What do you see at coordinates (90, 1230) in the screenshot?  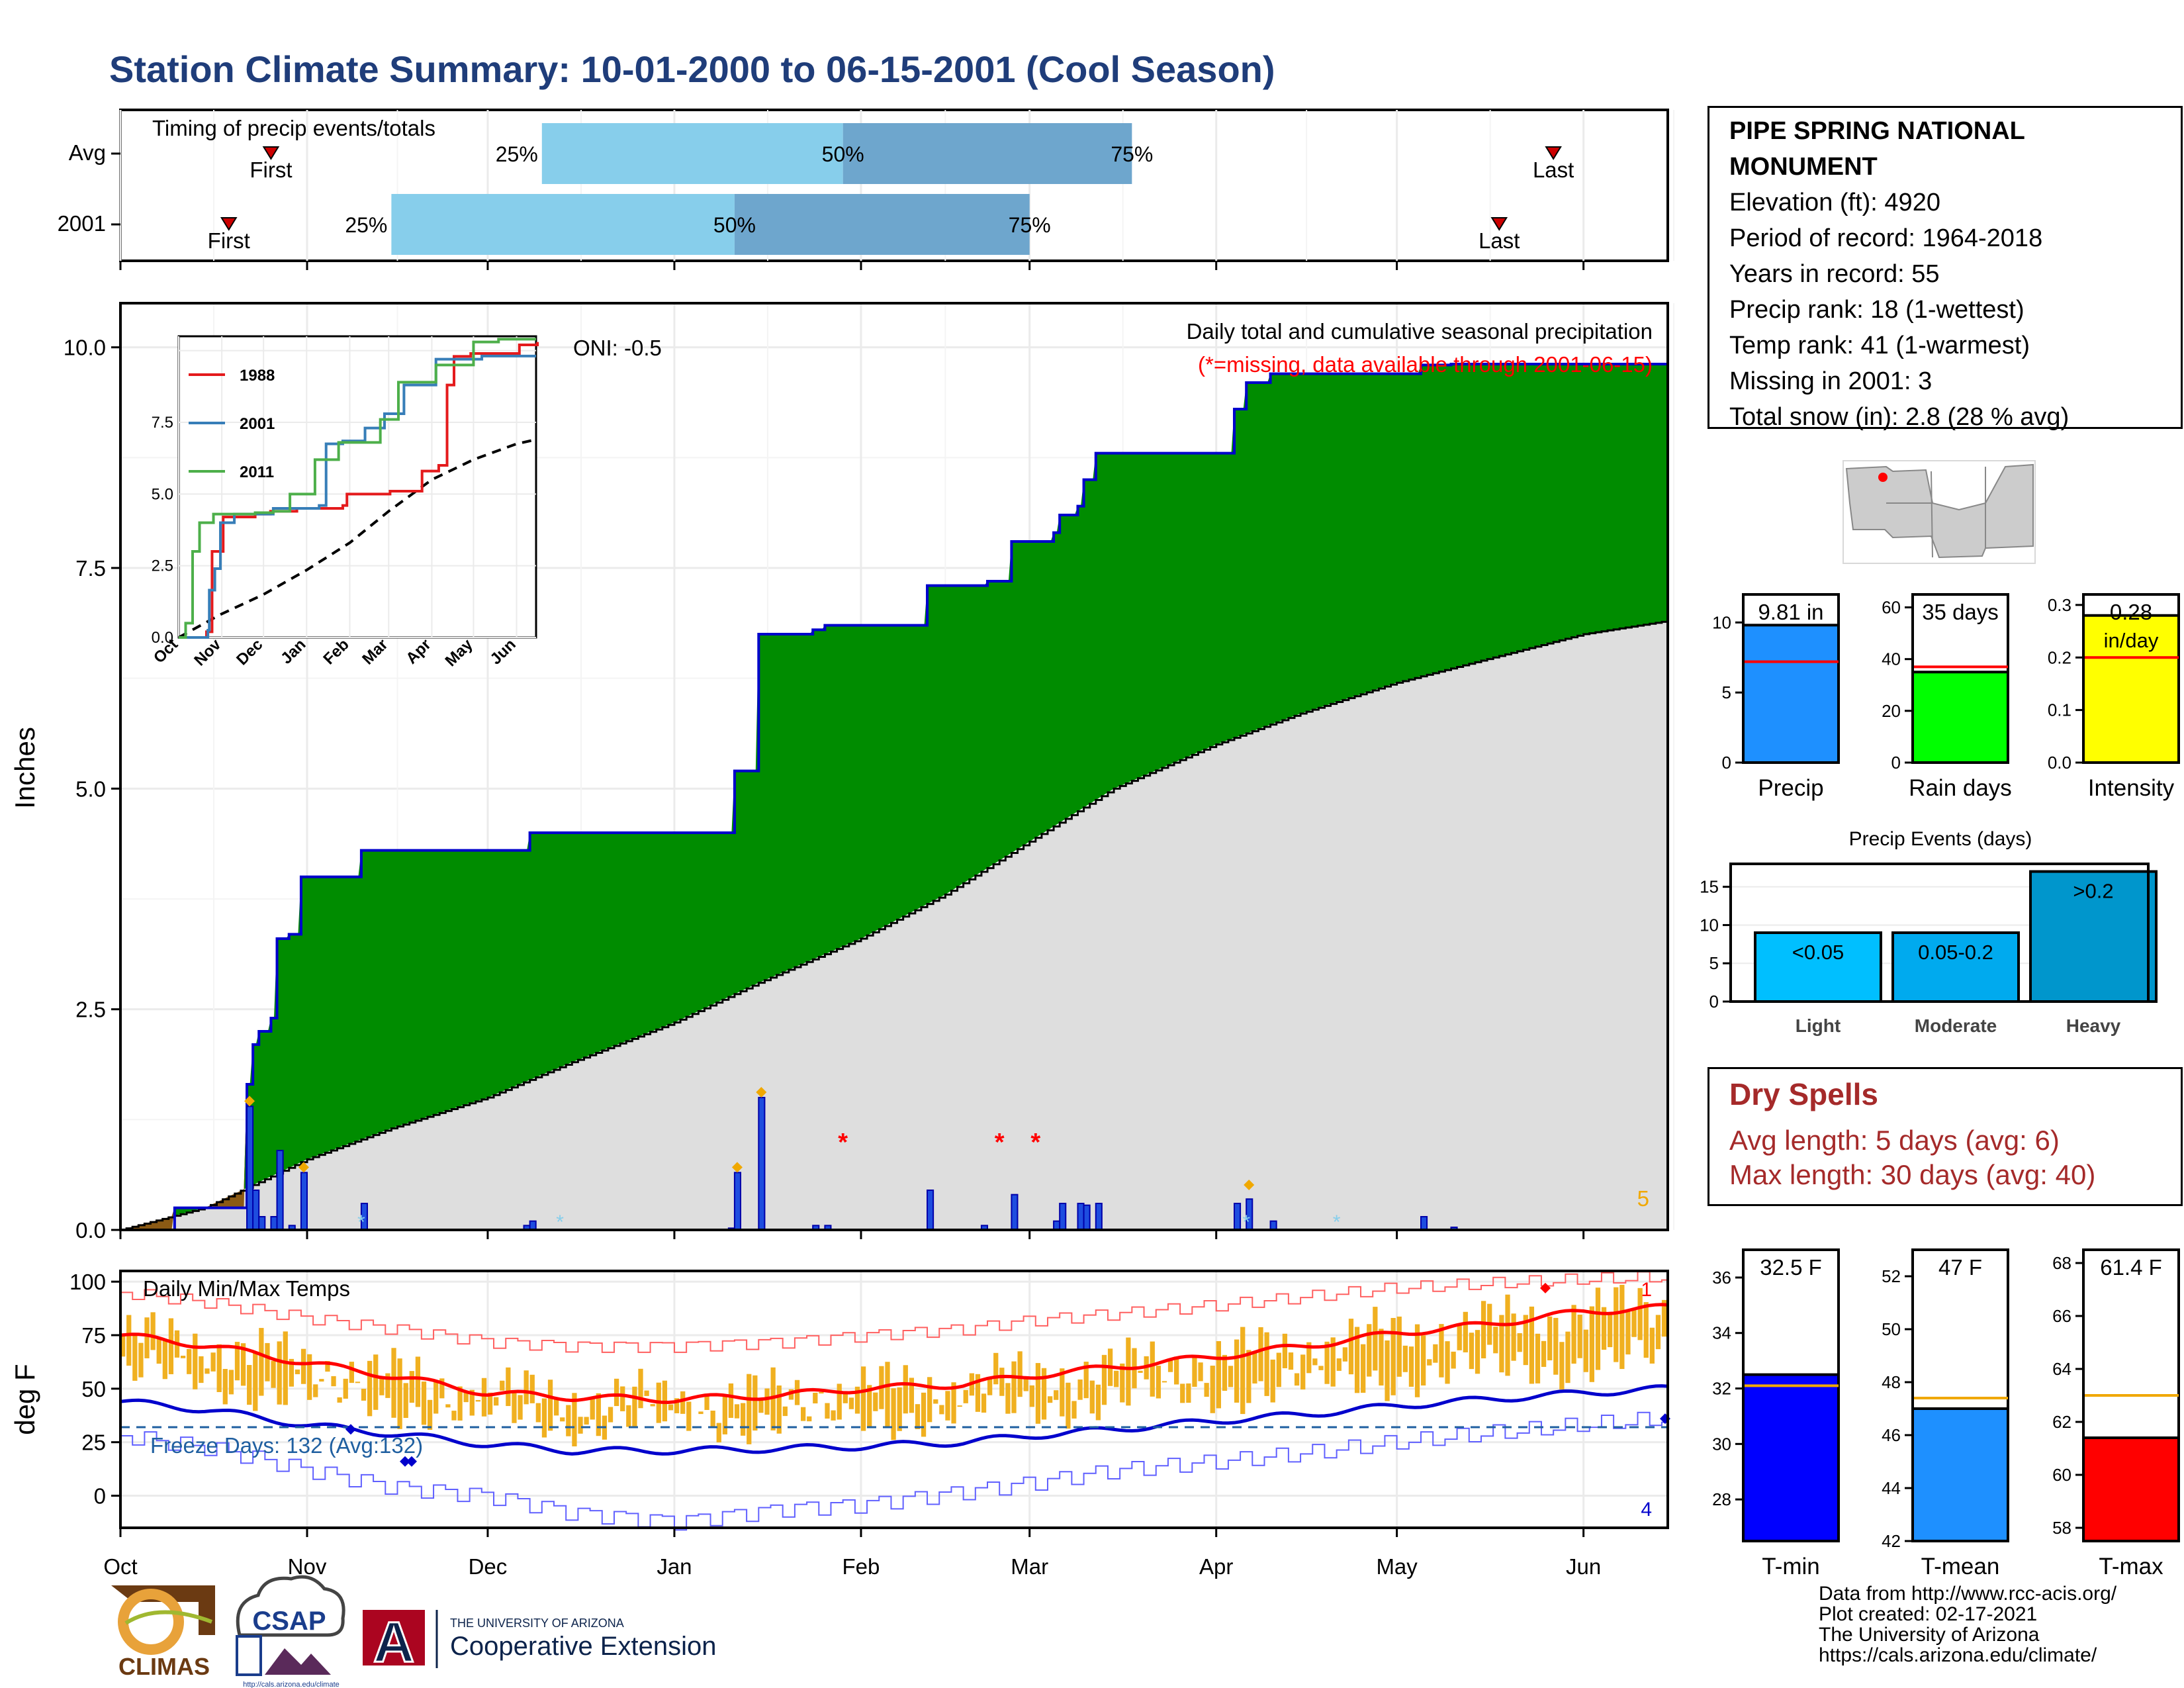 I see `cumulative-ytick-label: 0.0` at bounding box center [90, 1230].